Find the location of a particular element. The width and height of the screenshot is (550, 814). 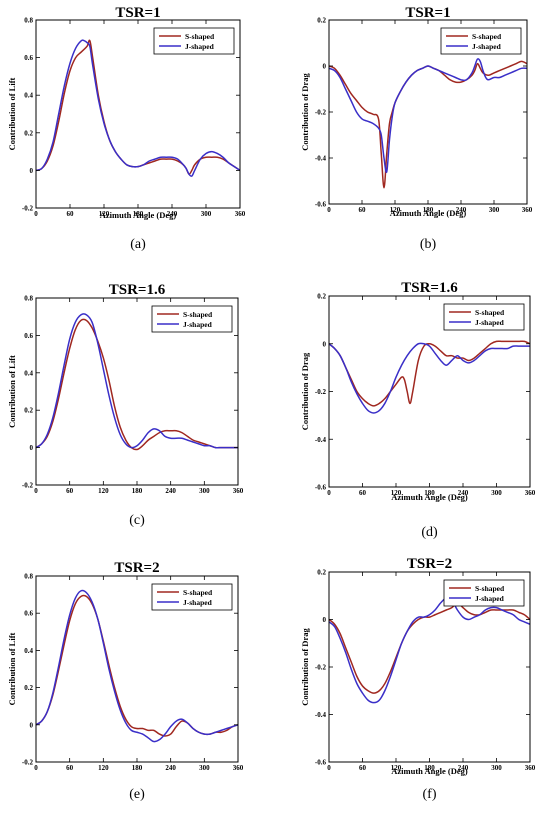

panel-label: (e) is located at coordinates (137, 794).